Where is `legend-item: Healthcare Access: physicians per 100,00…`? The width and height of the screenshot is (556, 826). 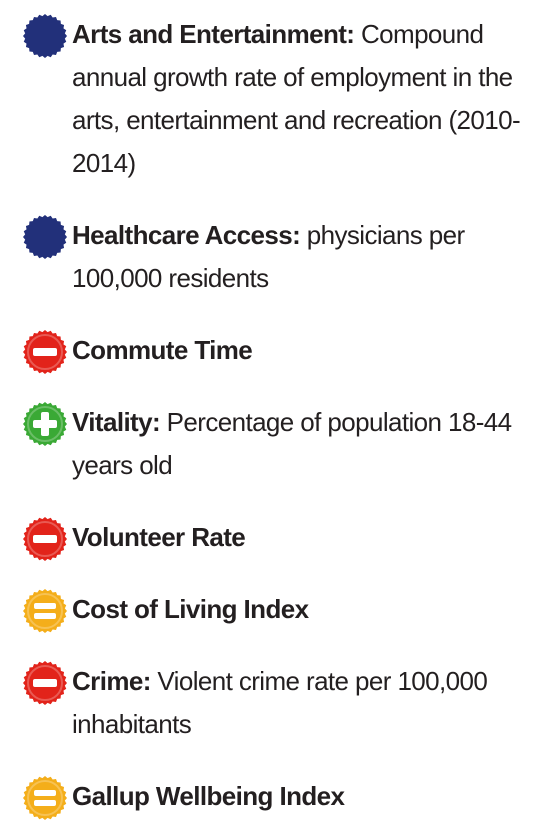
legend-item: Healthcare Access: physicians per 100,00… is located at coordinates (278, 257).